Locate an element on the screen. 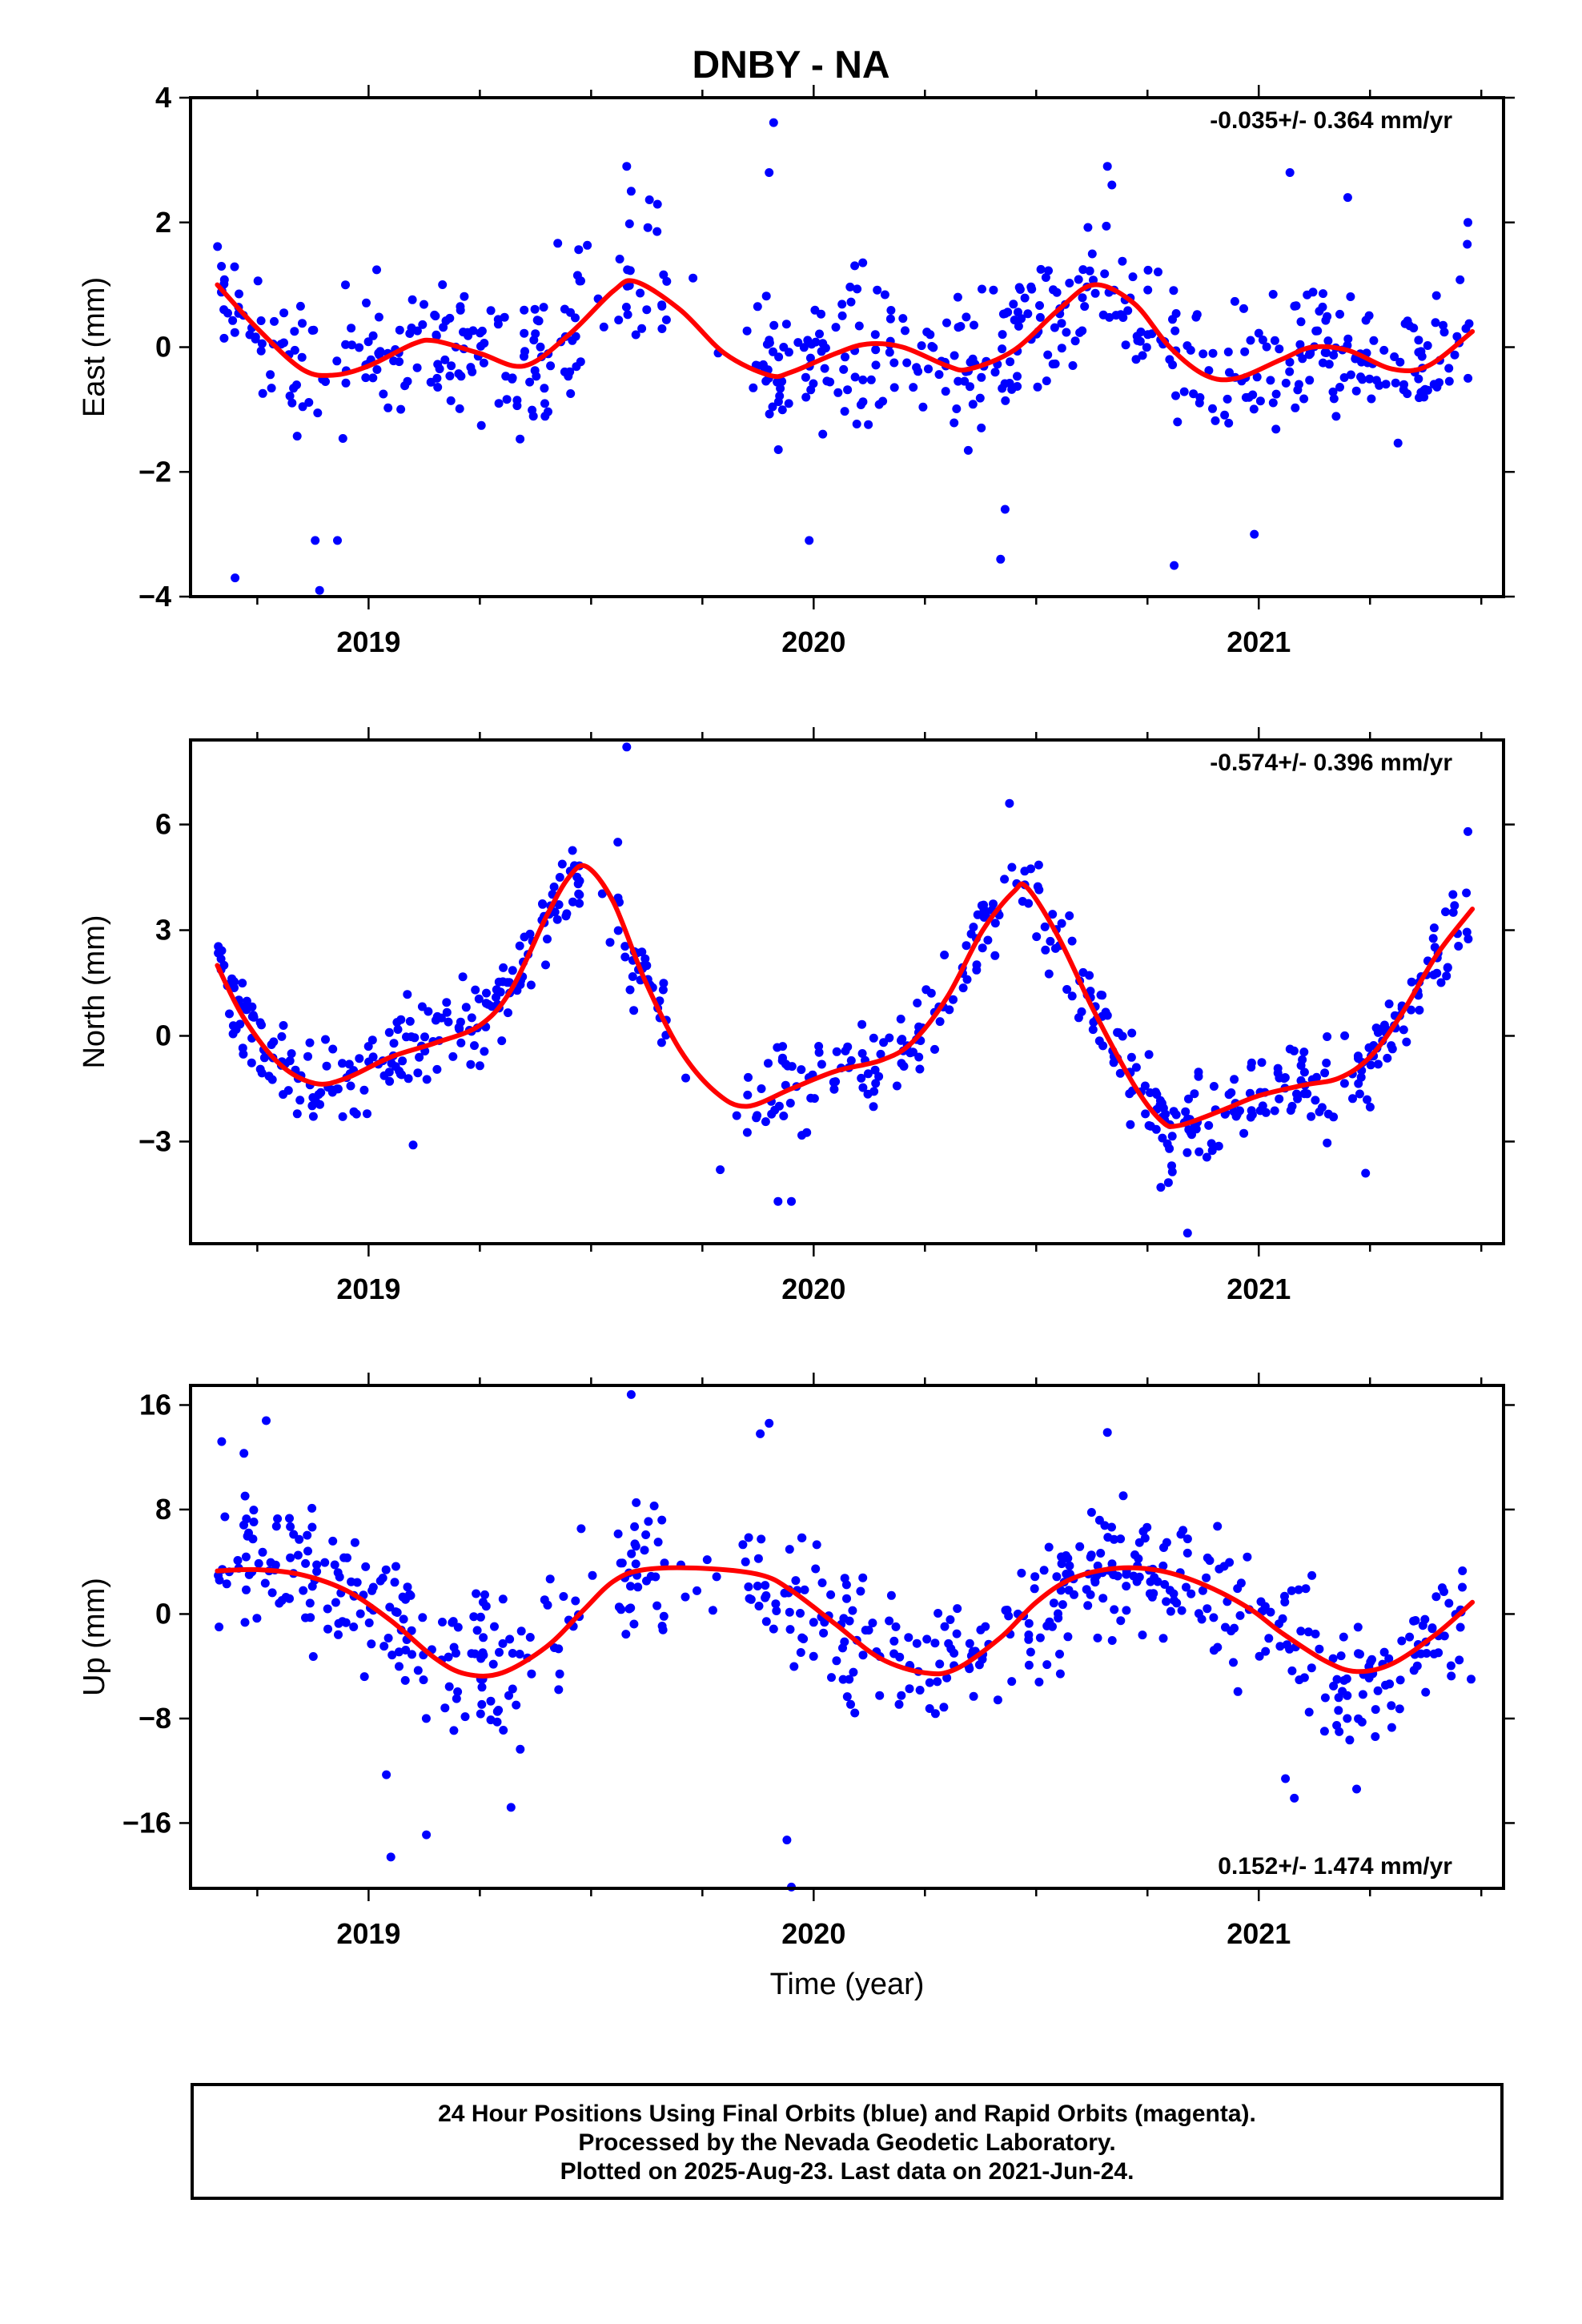 This screenshot has height=2324, width=1582. up-ylabel: Up (mm) is located at coordinates (94, 1637).